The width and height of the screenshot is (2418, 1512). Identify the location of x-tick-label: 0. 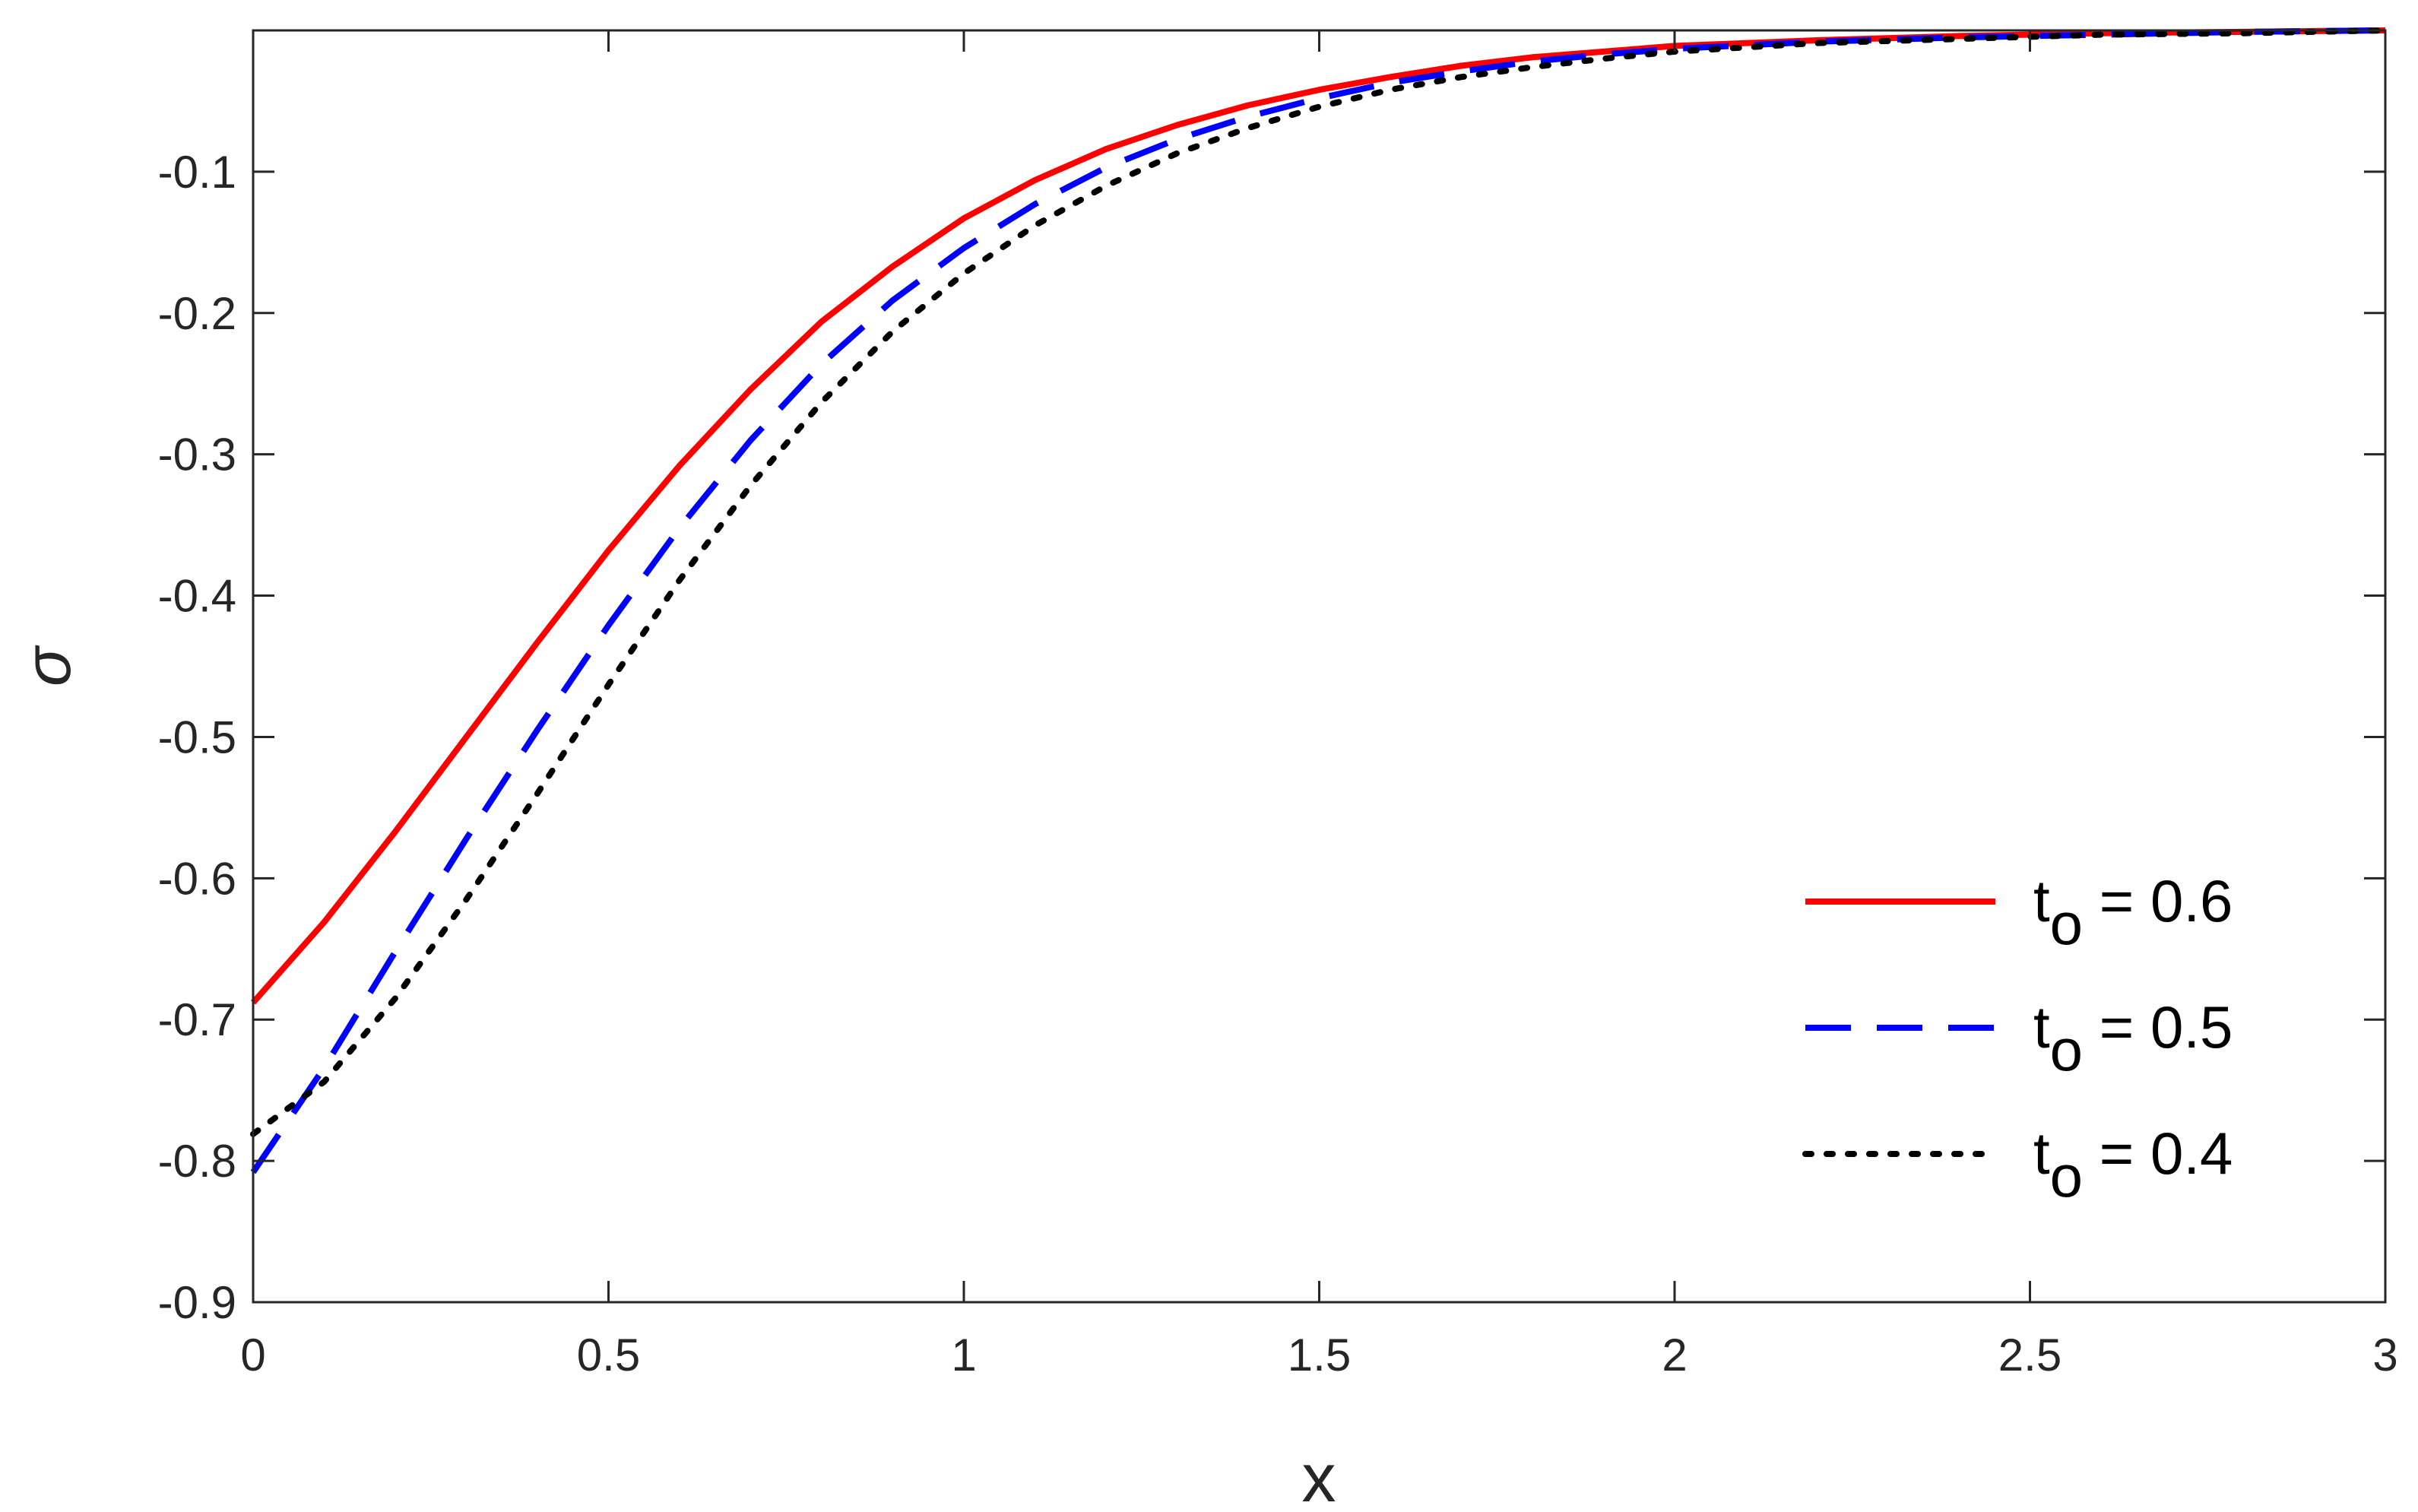
(252, 1355).